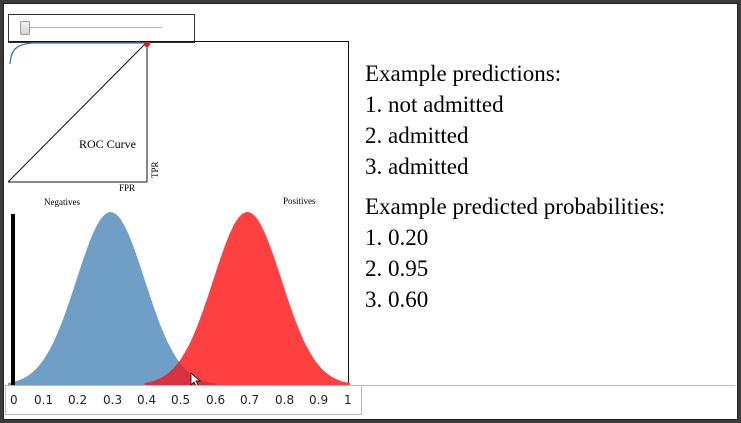 This screenshot has width=741, height=423. I want to click on roc-xlabel: FPR, so click(127, 188).